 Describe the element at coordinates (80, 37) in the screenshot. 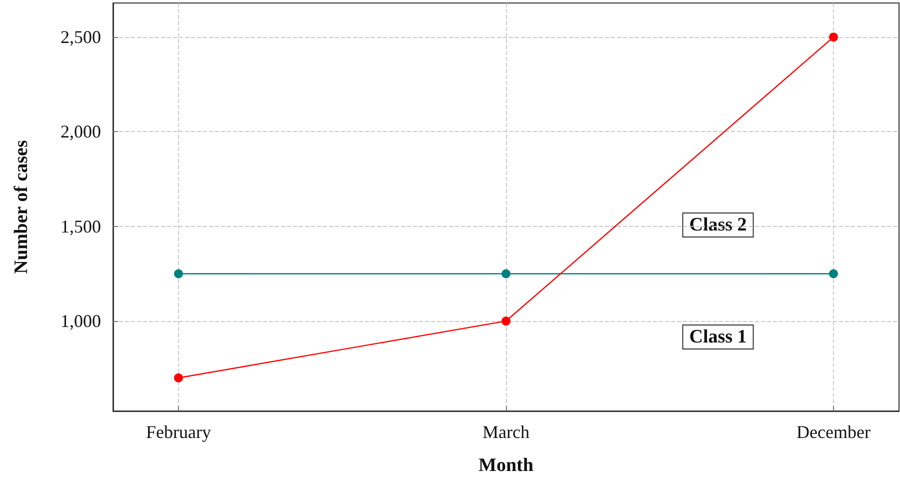

I see `y-tick-label: 2,500` at that location.